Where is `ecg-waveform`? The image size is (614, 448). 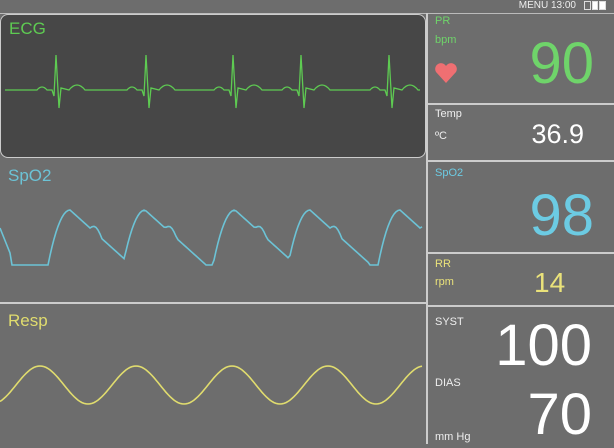
ecg-waveform is located at coordinates (212, 81).